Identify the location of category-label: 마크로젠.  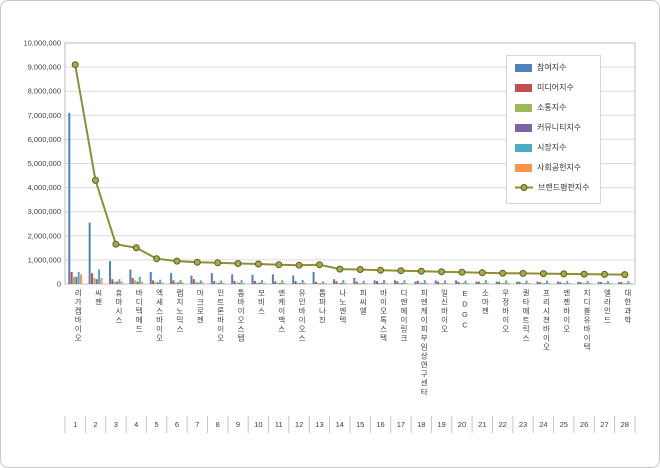
(200, 307).